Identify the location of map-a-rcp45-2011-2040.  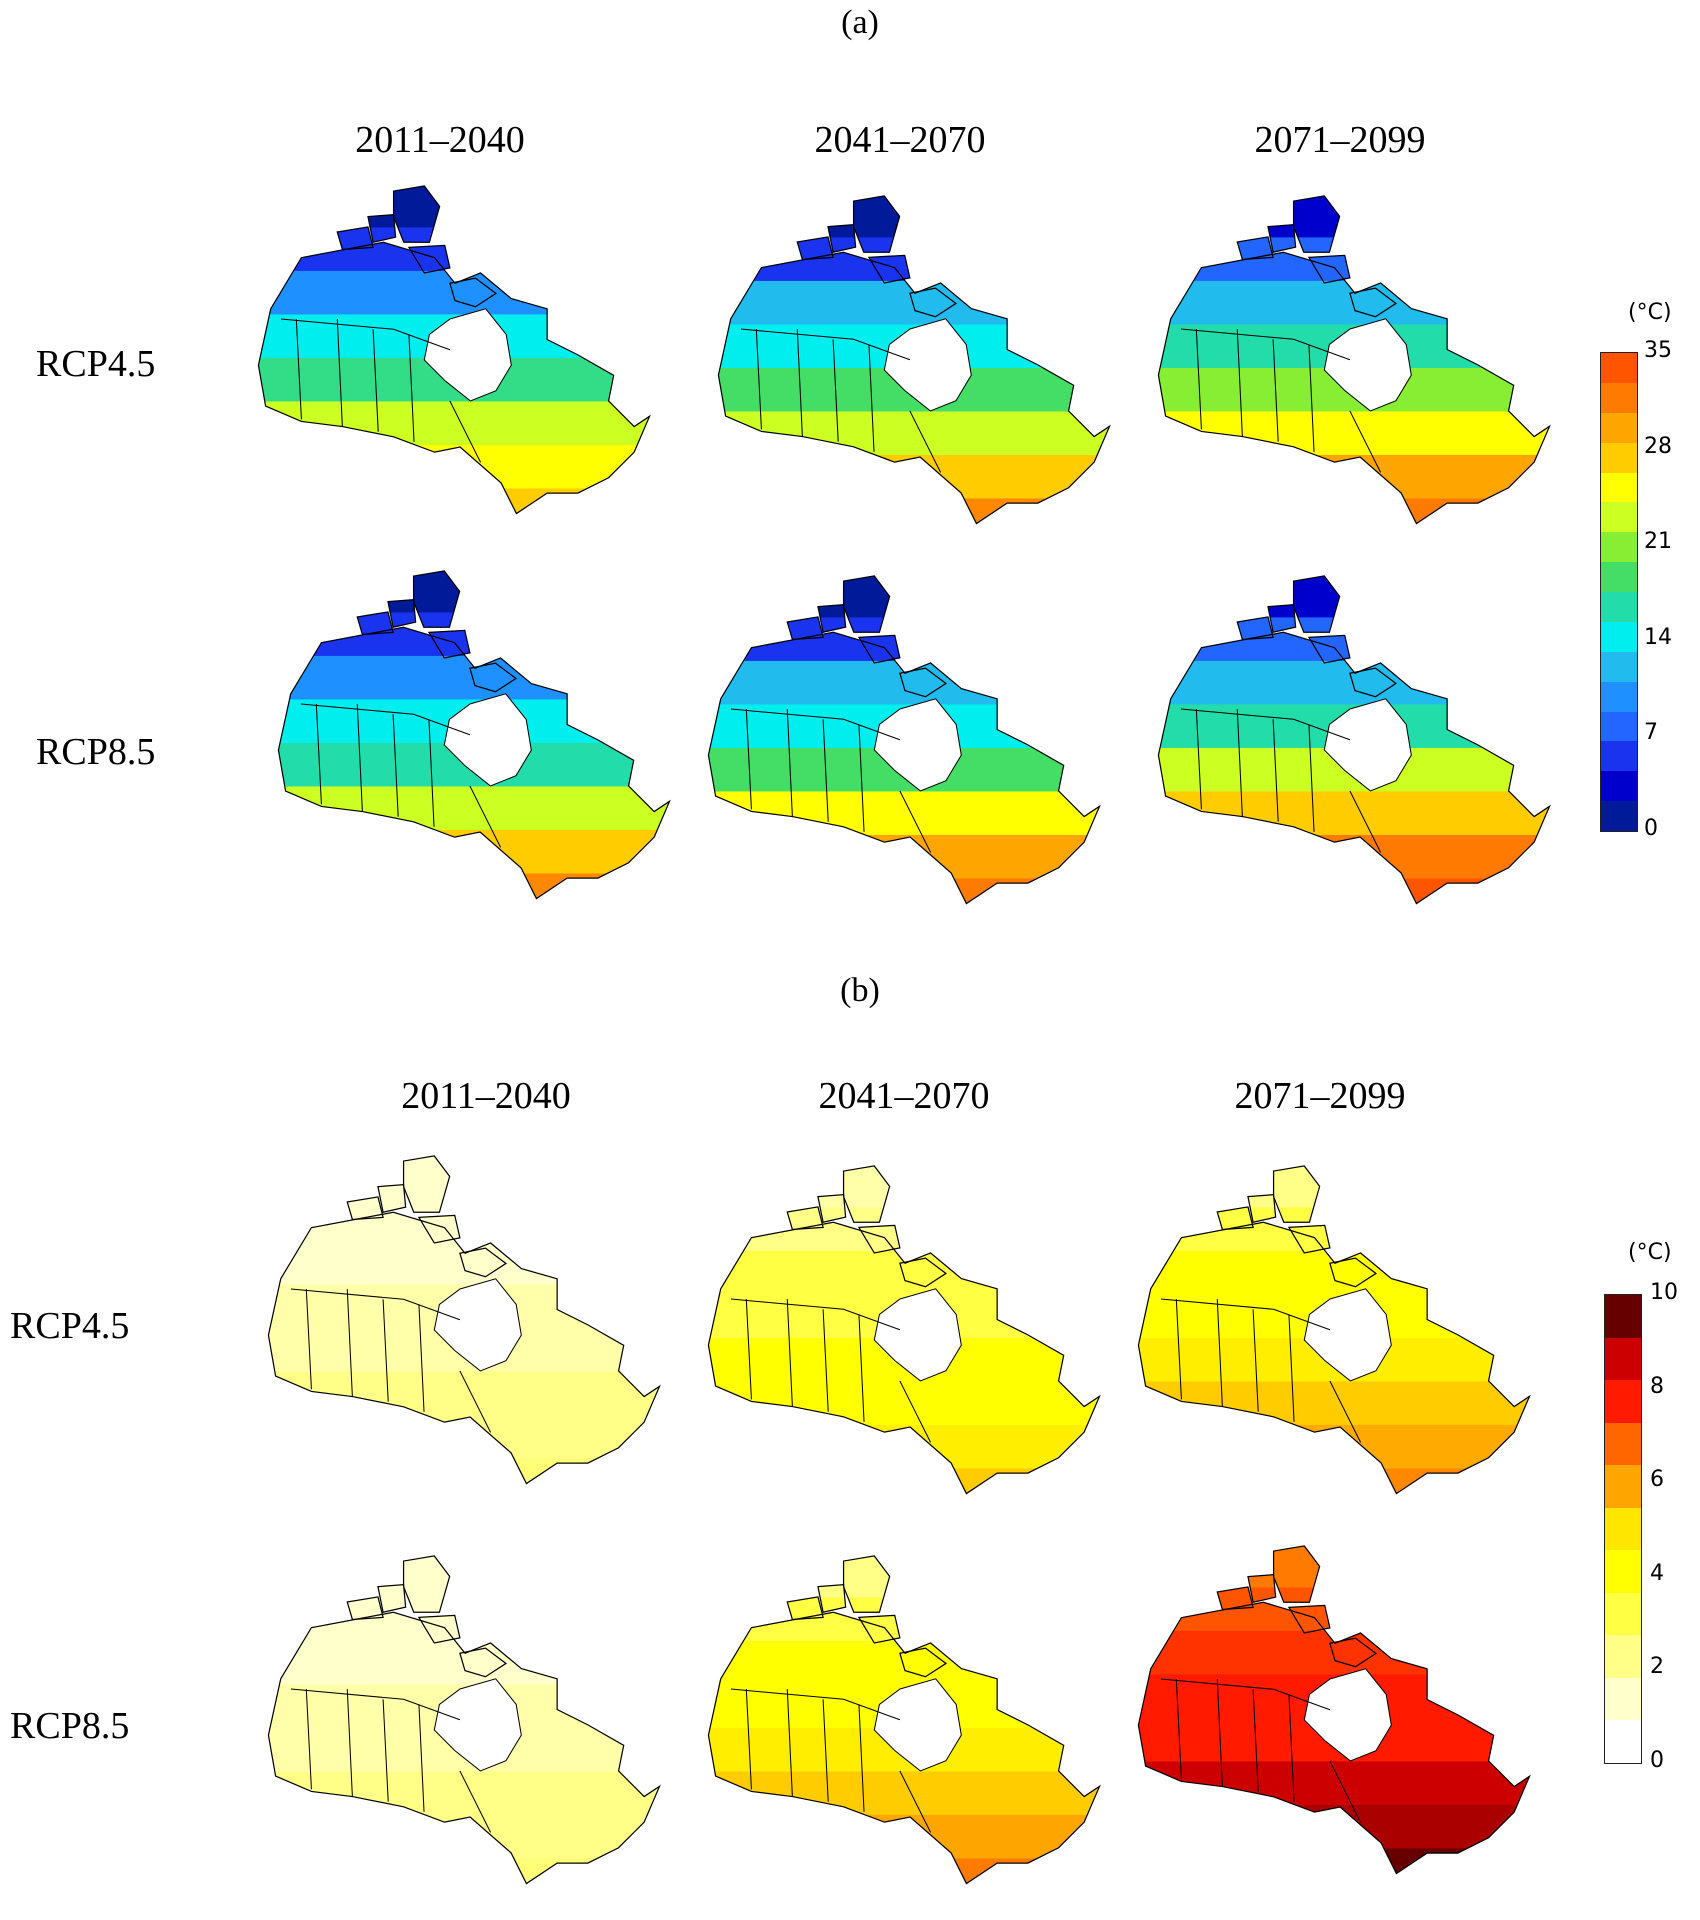
(454, 350).